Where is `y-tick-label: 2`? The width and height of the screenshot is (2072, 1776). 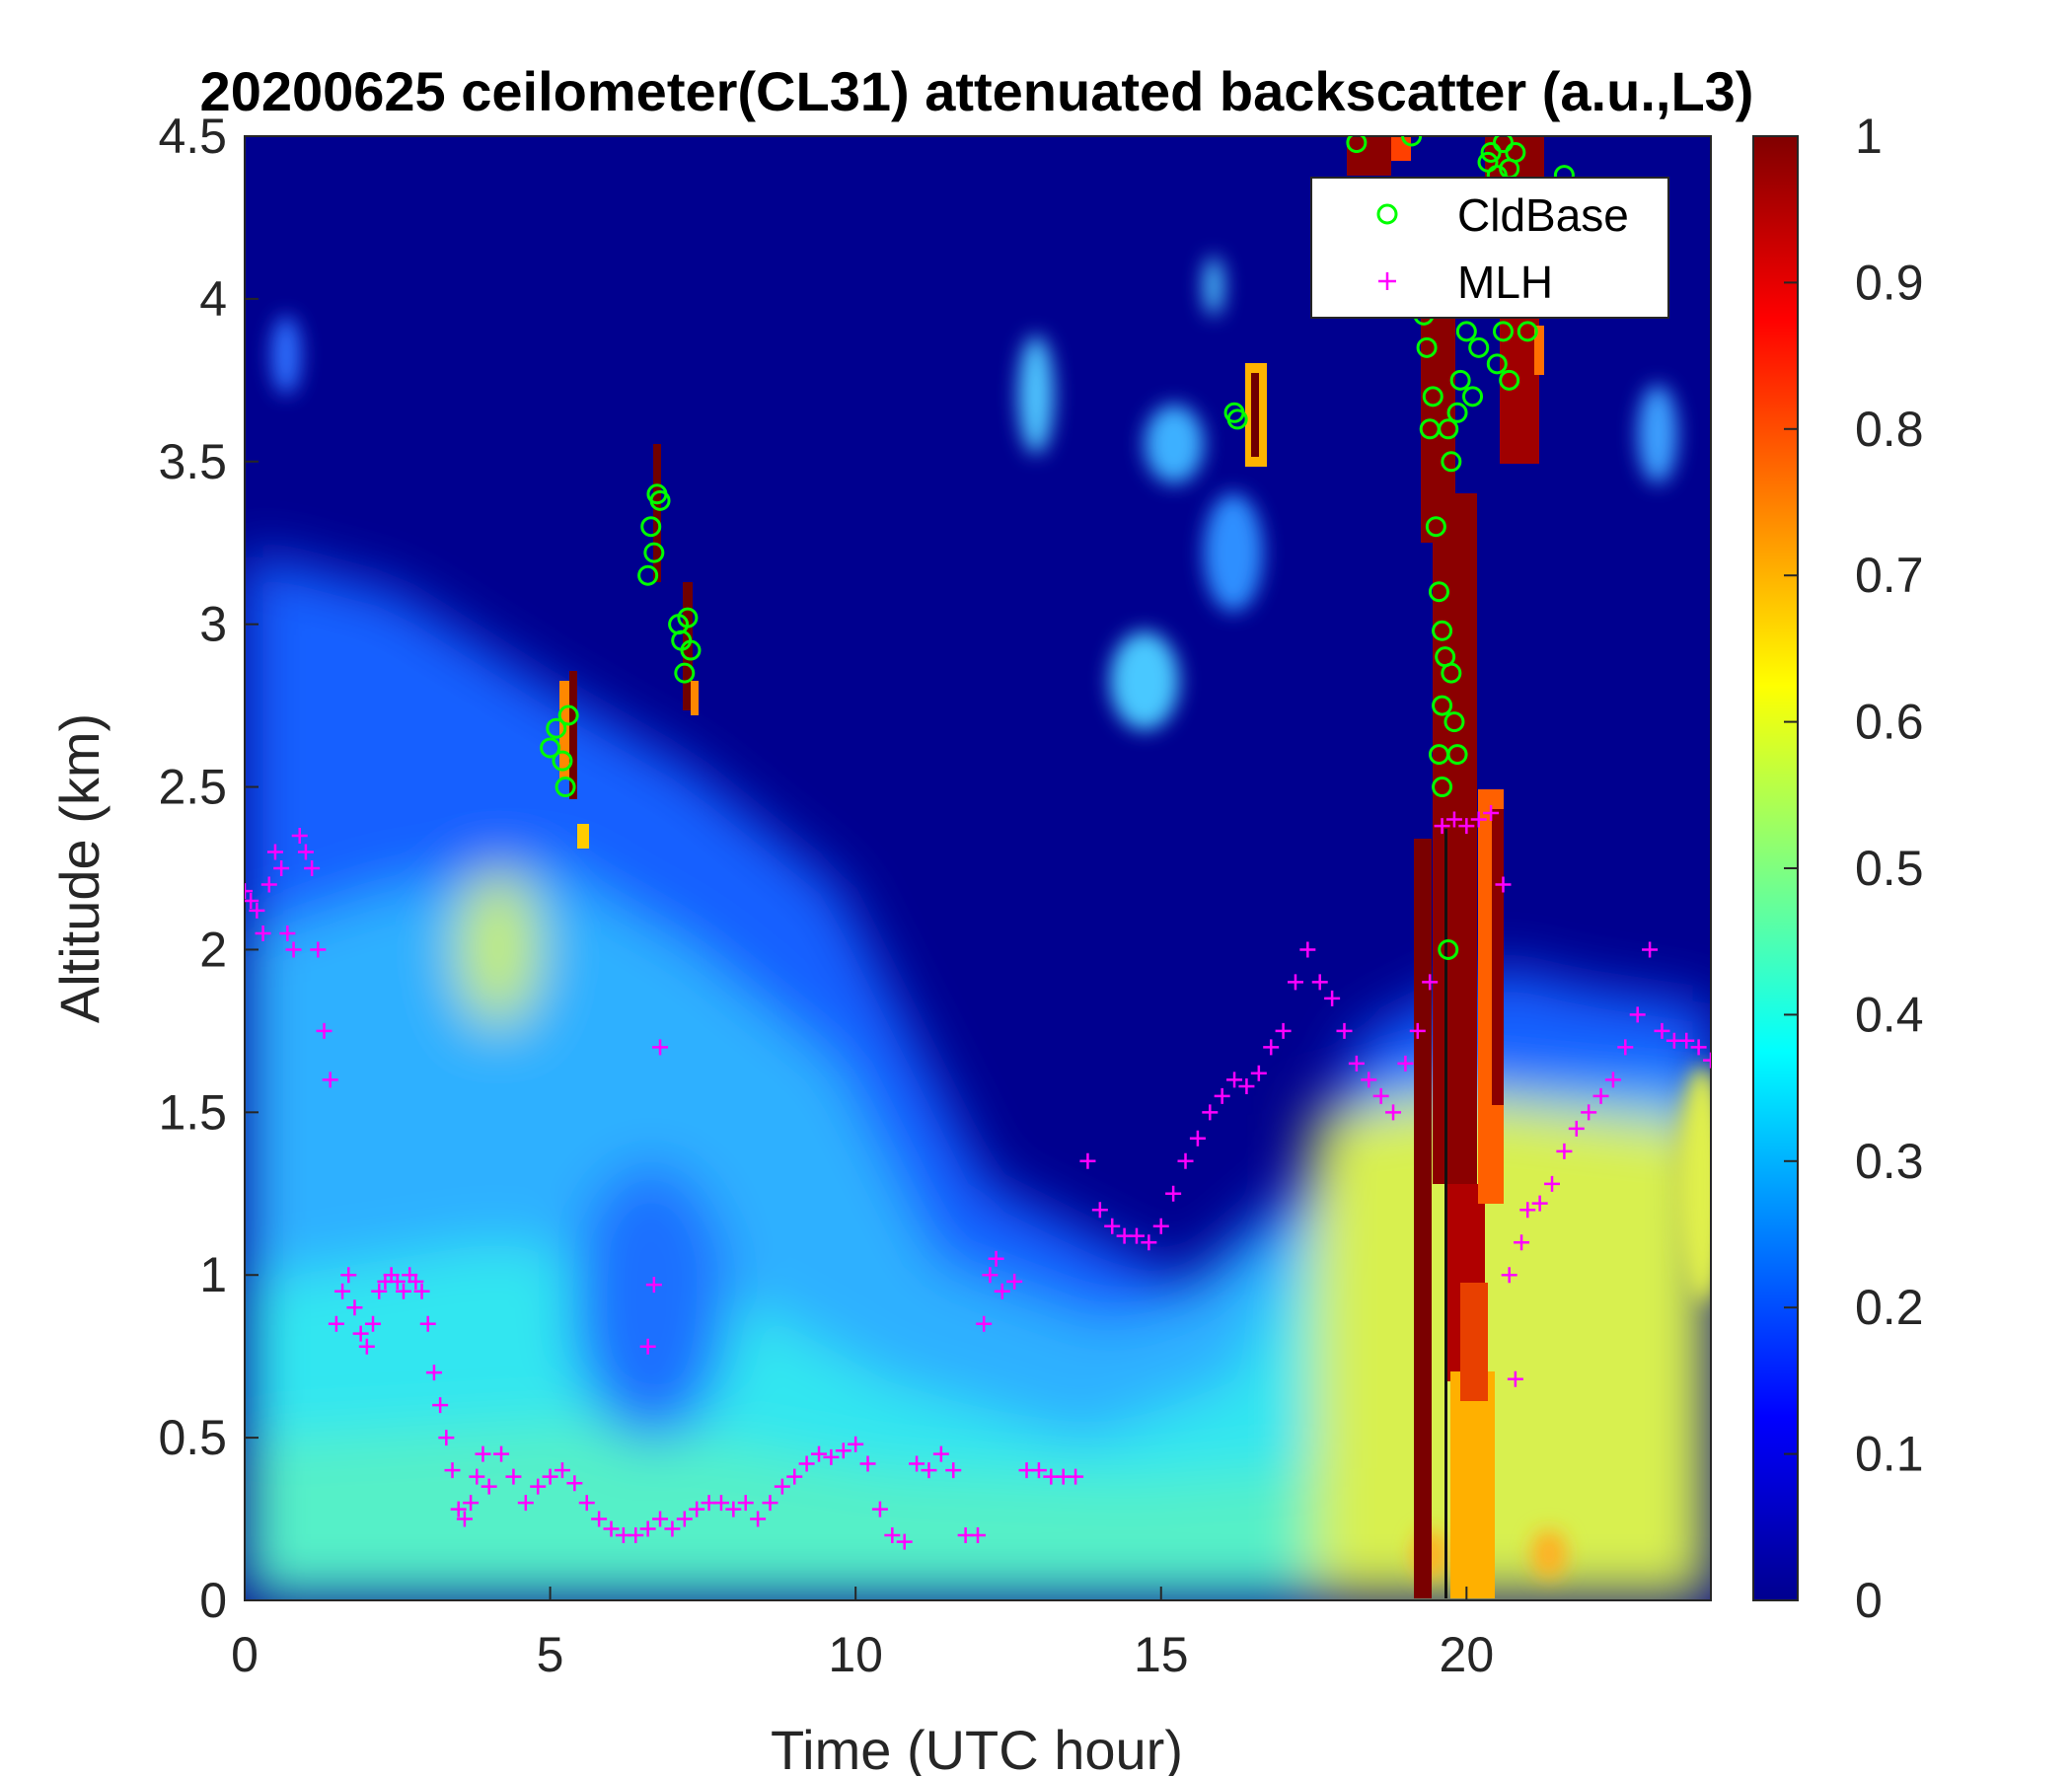 y-tick-label: 2 is located at coordinates (213, 950).